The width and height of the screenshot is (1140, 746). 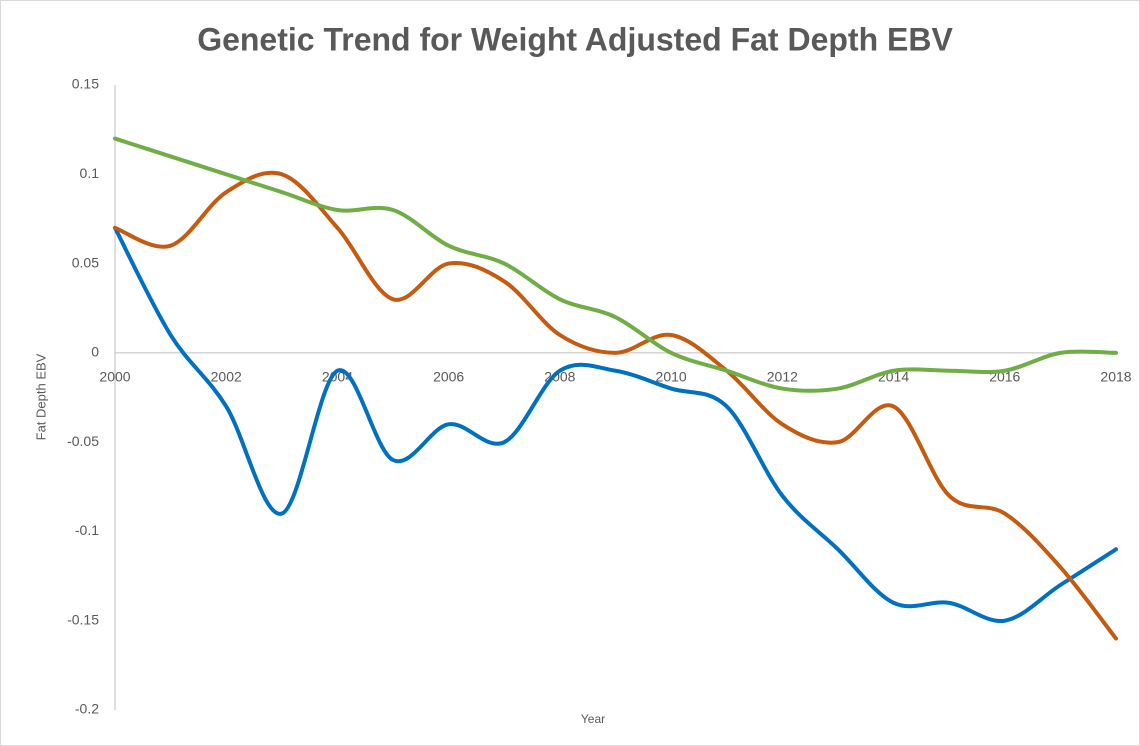 What do you see at coordinates (85, 84) in the screenshot?
I see `y-tick-label: 0.15` at bounding box center [85, 84].